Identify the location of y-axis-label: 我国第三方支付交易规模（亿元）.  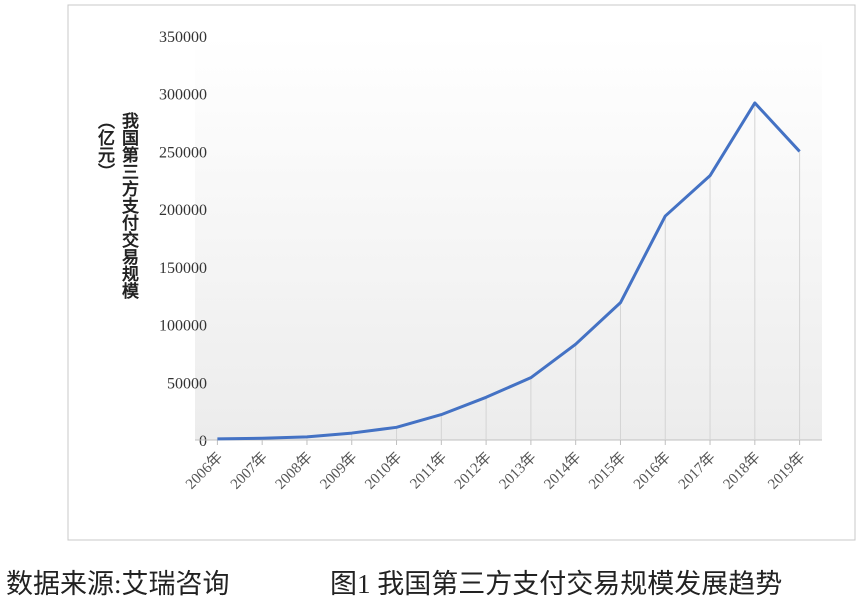
(116, 205).